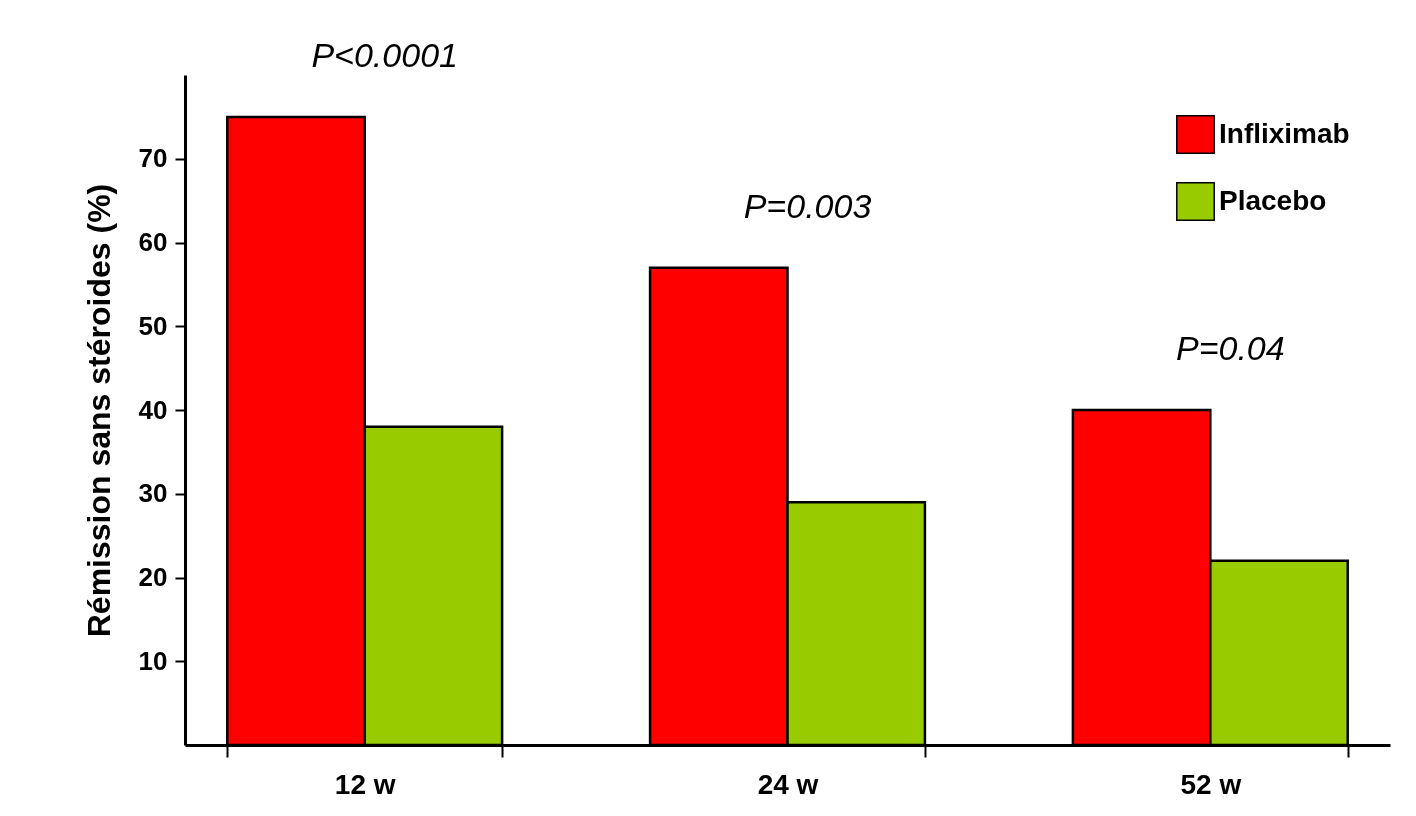 The height and width of the screenshot is (816, 1416). Describe the element at coordinates (1273, 200) in the screenshot. I see `legend-label: Placebo` at that location.